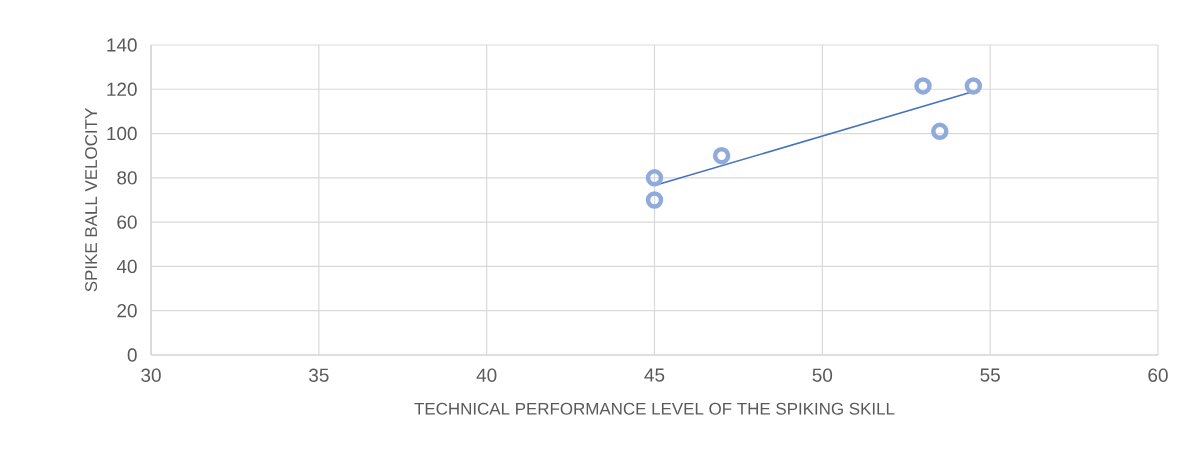 The image size is (1188, 466). Describe the element at coordinates (127, 178) in the screenshot. I see `y-tick-label: 80` at that location.